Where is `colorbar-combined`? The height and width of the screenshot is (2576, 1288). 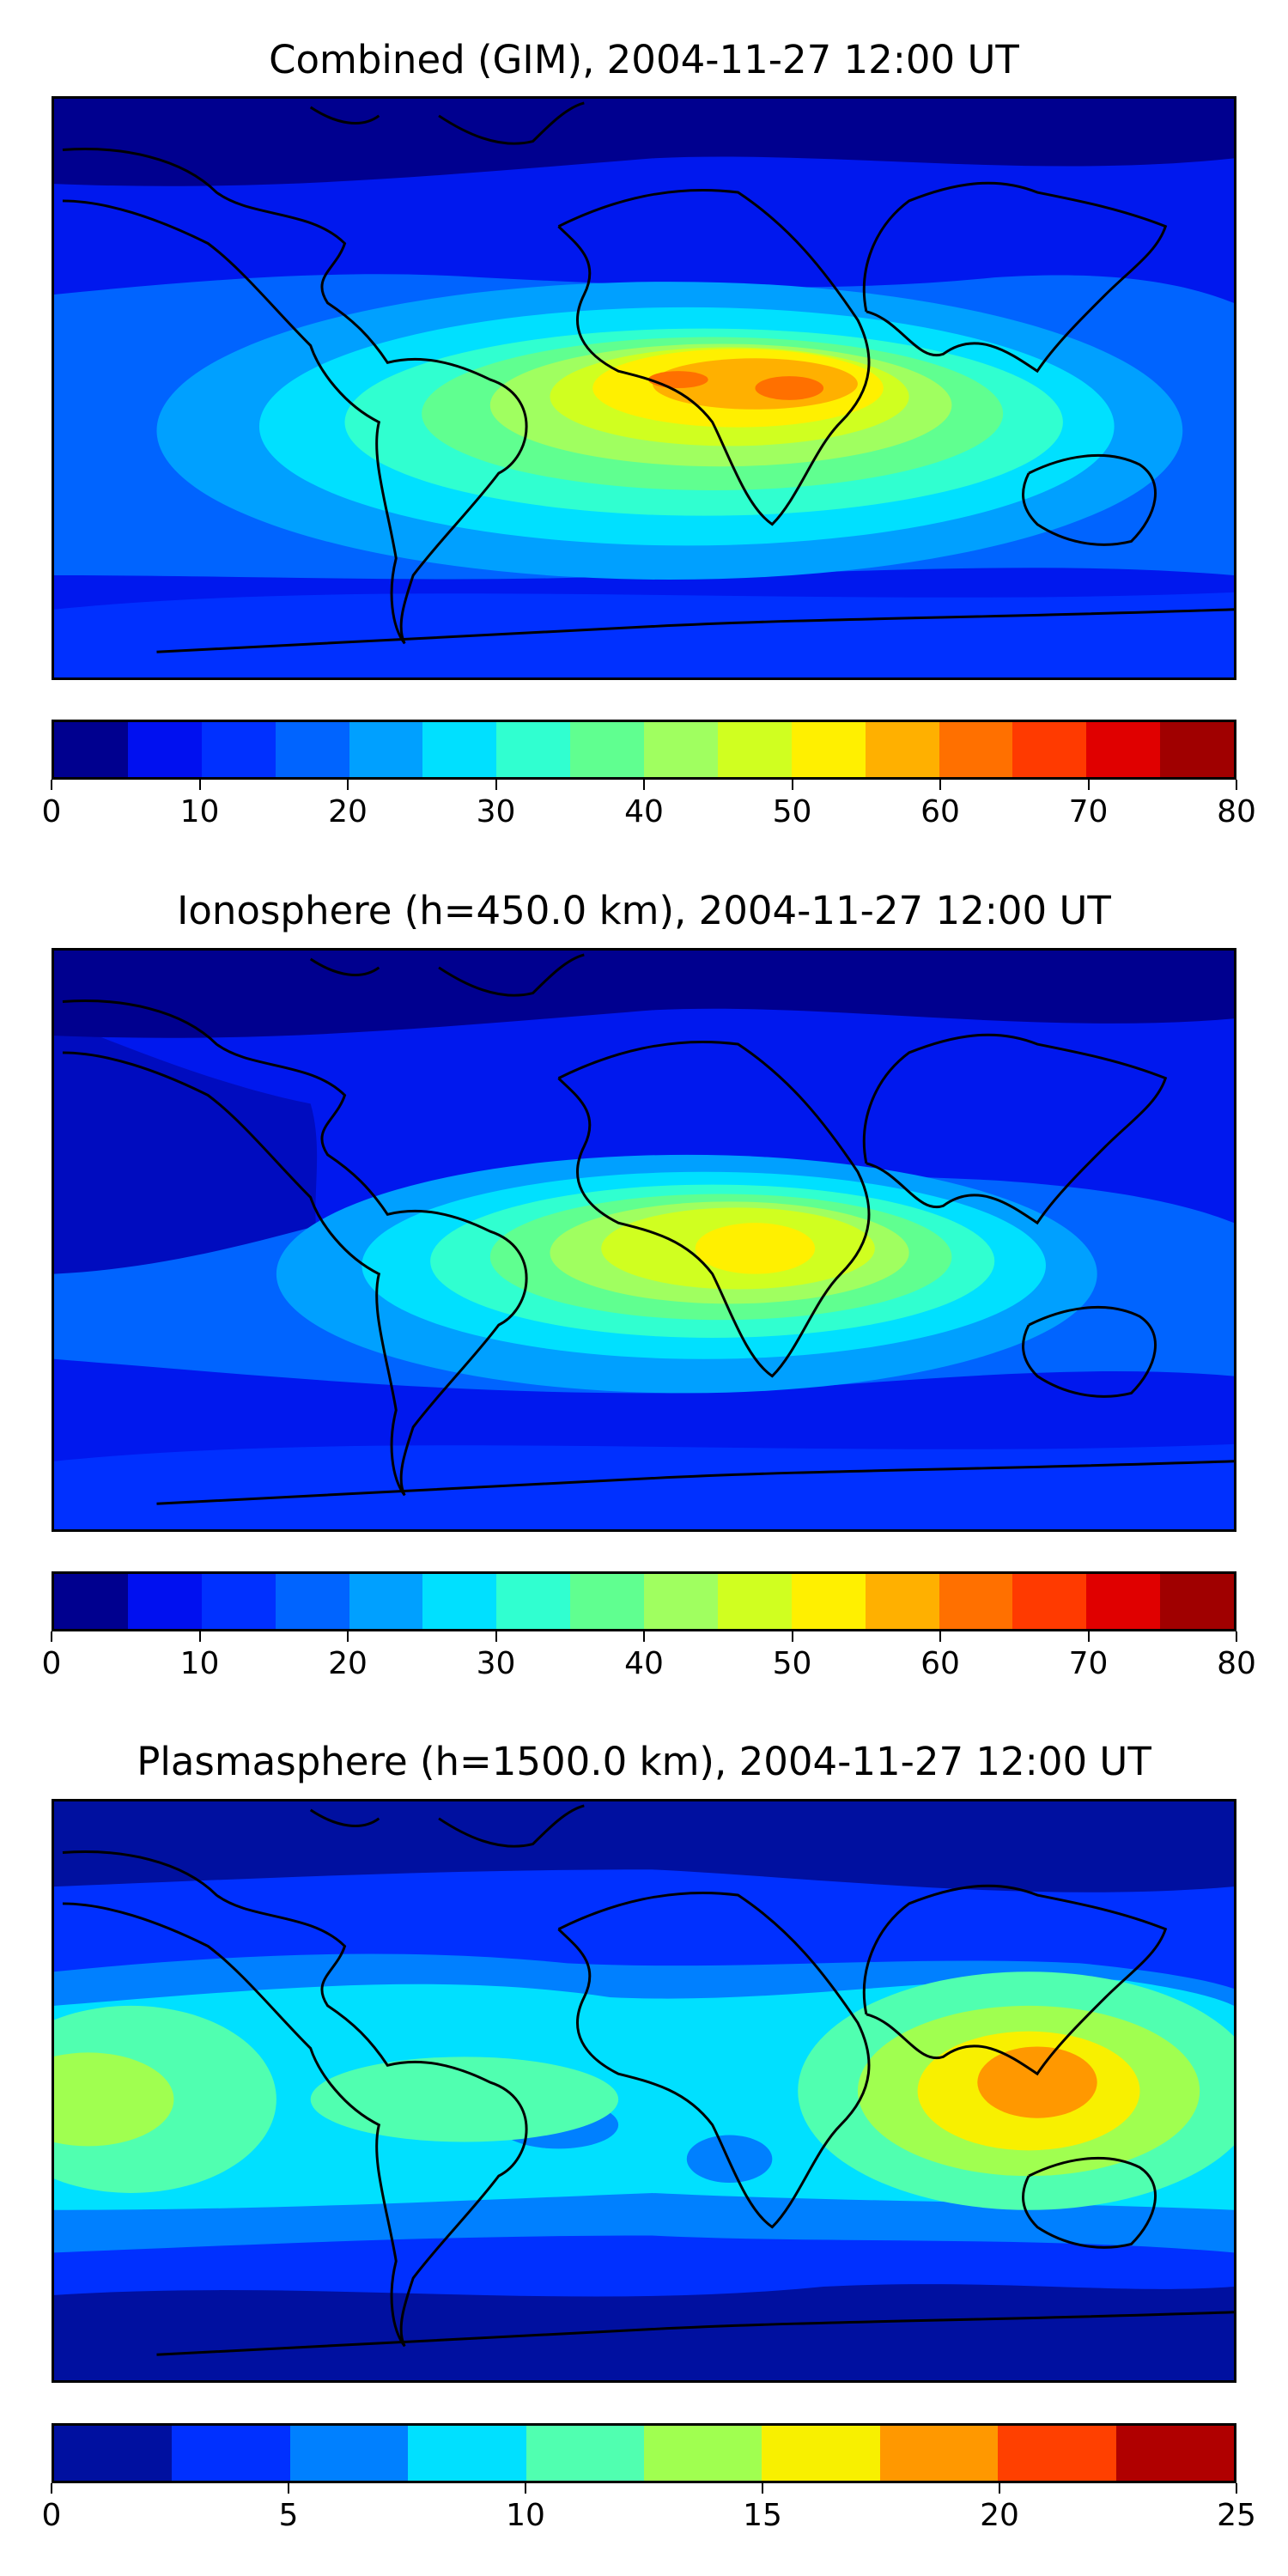
colorbar-combined is located at coordinates (644, 750).